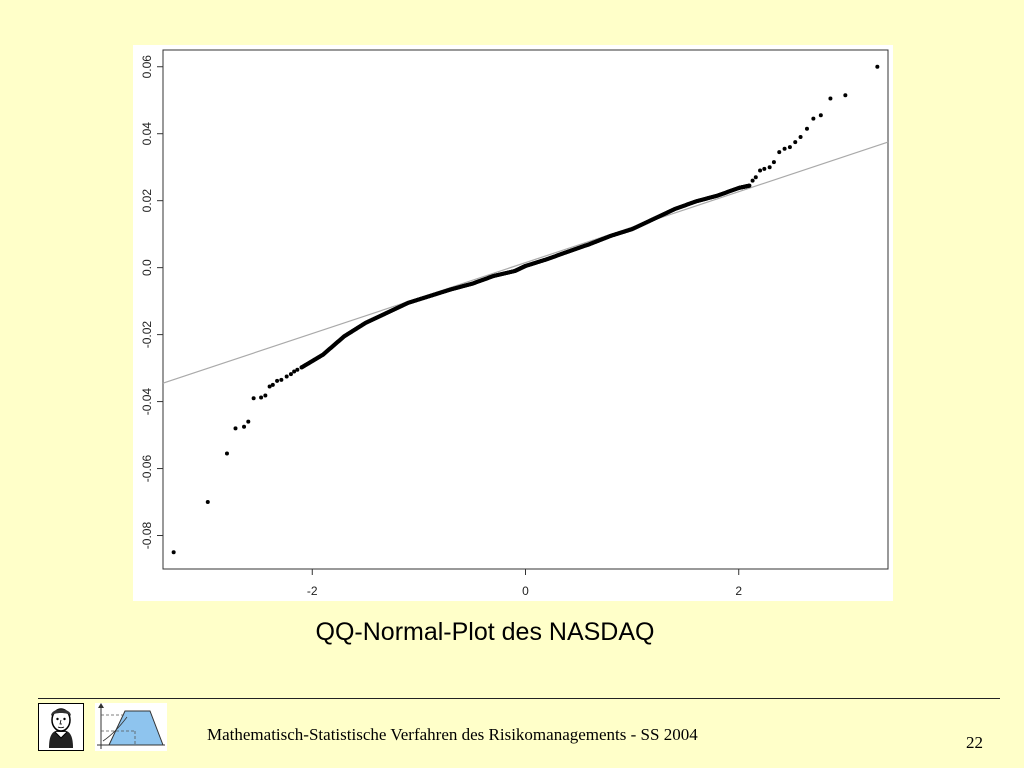 The image size is (1024, 768). What do you see at coordinates (525, 591) in the screenshot?
I see `x-tick-label: 0` at bounding box center [525, 591].